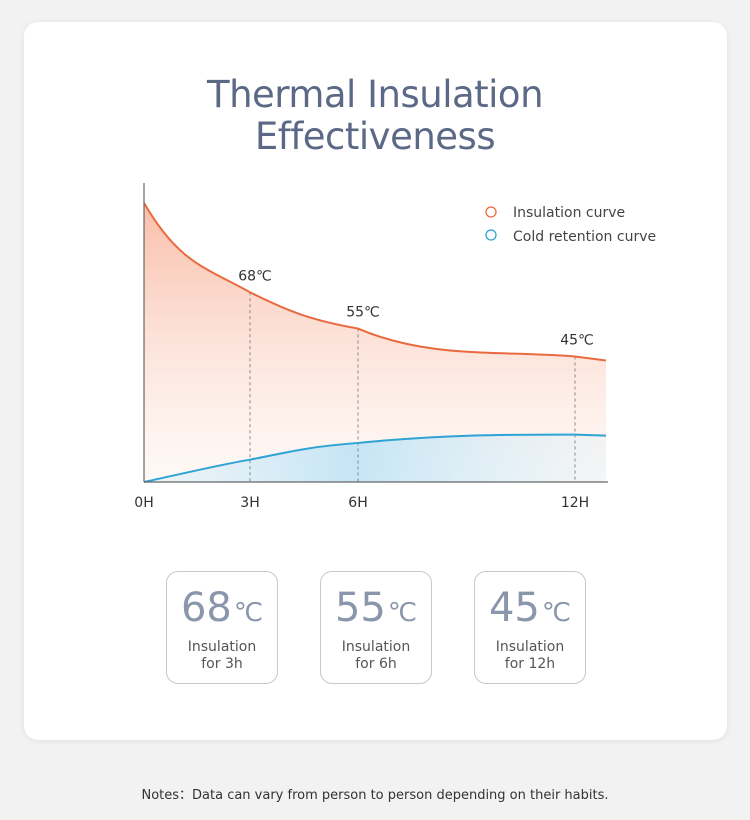  What do you see at coordinates (375, 94) in the screenshot?
I see `title-line-1: Thermal Insulation` at bounding box center [375, 94].